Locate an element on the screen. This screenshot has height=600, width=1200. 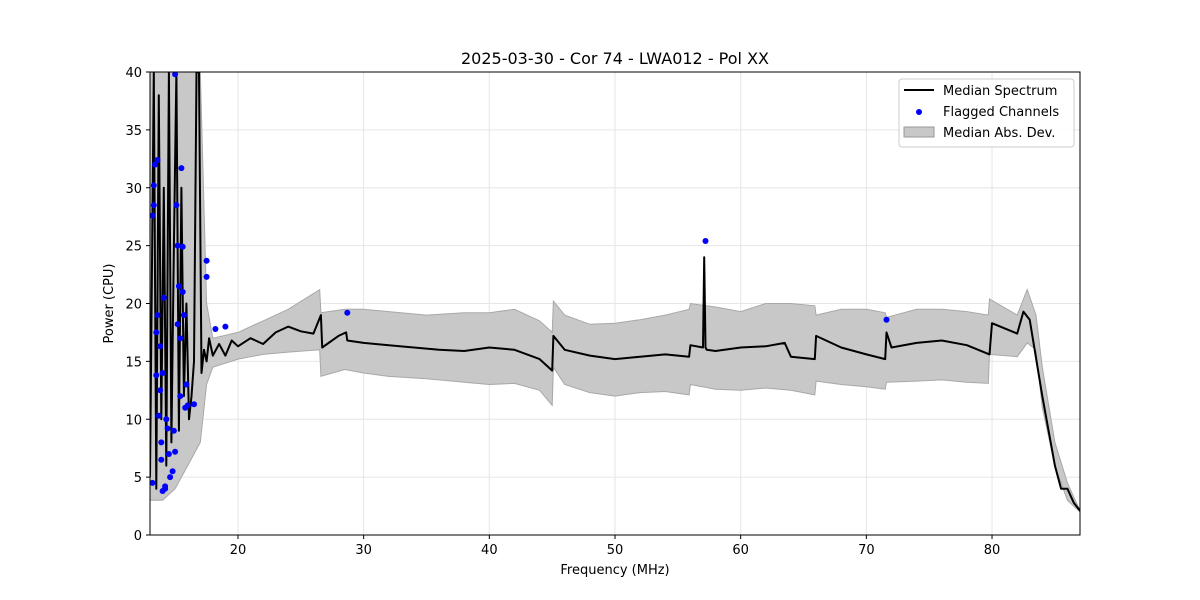
legend-flagged-channels-swatch is located at coordinates (919, 112).